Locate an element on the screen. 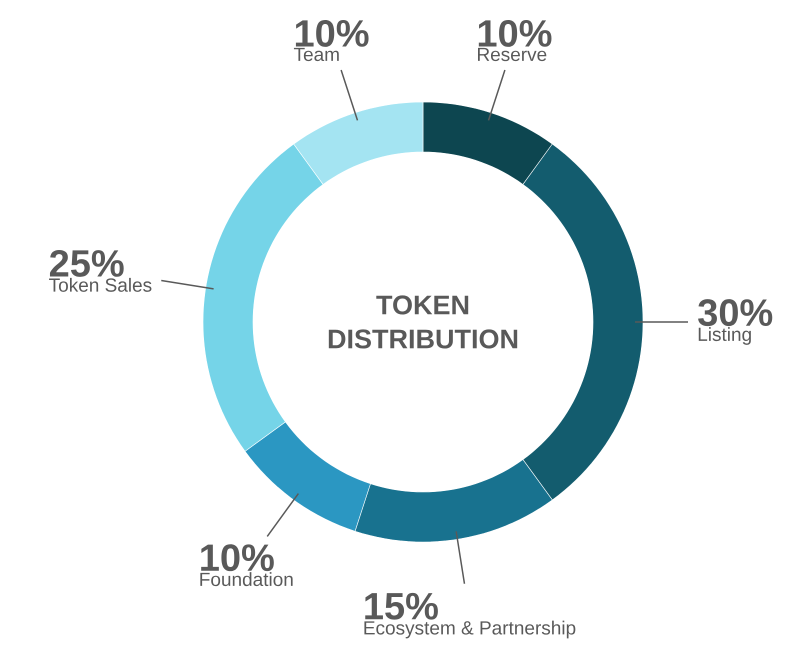 Image resolution: width=799 pixels, height=669 pixels. data-label: 25% is located at coordinates (87, 263).